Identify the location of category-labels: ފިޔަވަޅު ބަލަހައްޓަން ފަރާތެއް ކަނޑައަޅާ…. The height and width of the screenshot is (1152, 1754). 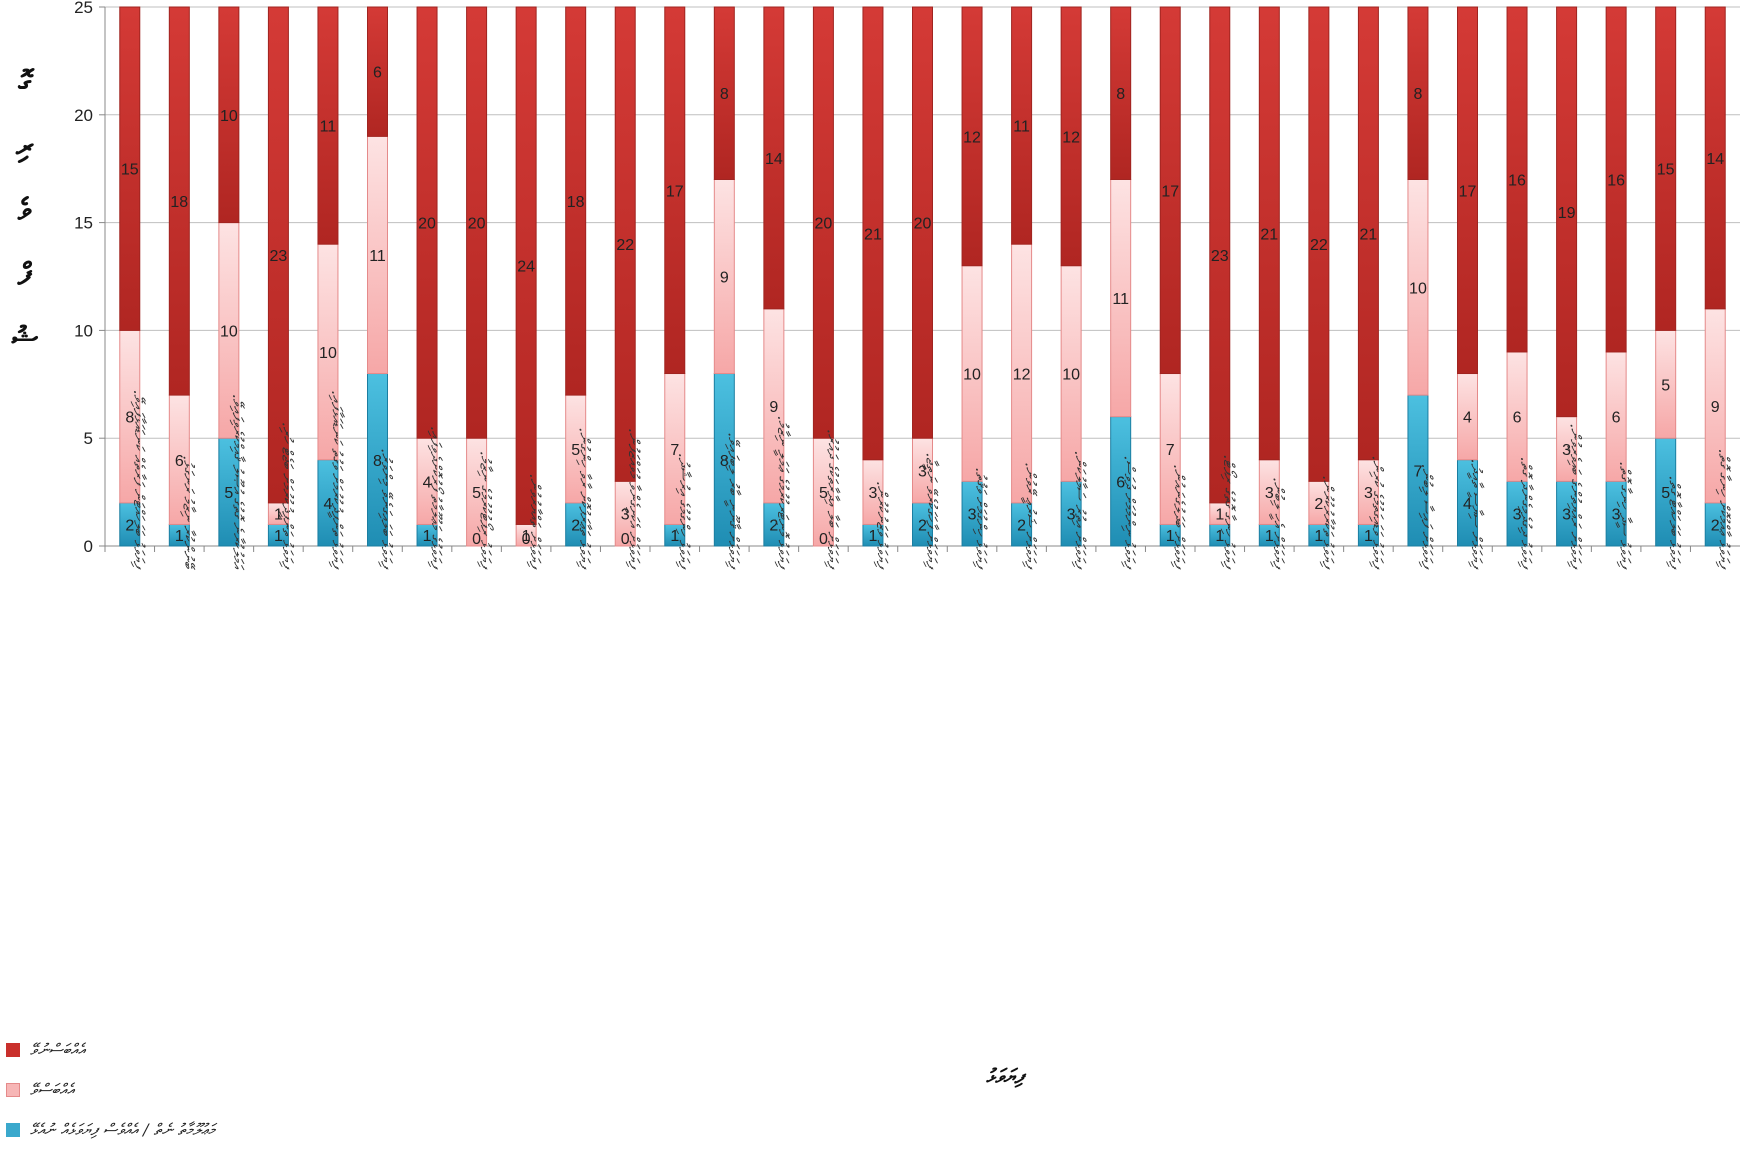
(931, 480).